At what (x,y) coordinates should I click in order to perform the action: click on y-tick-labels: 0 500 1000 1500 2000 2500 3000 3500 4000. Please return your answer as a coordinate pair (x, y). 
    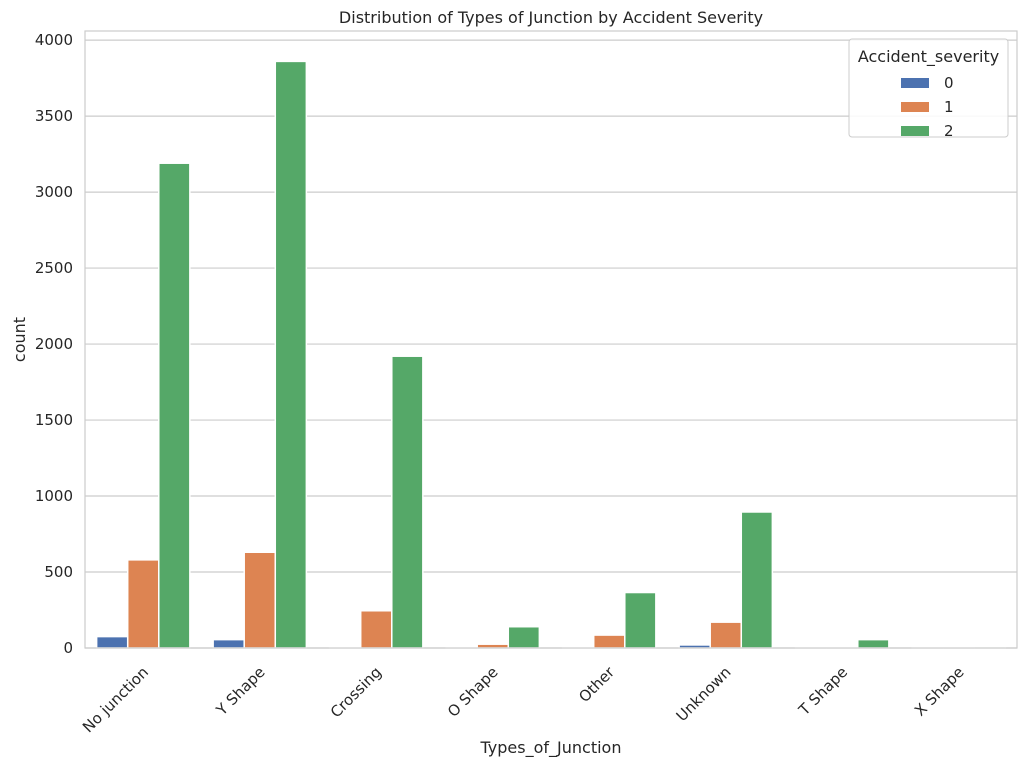
    Looking at the image, I should click on (54, 344).